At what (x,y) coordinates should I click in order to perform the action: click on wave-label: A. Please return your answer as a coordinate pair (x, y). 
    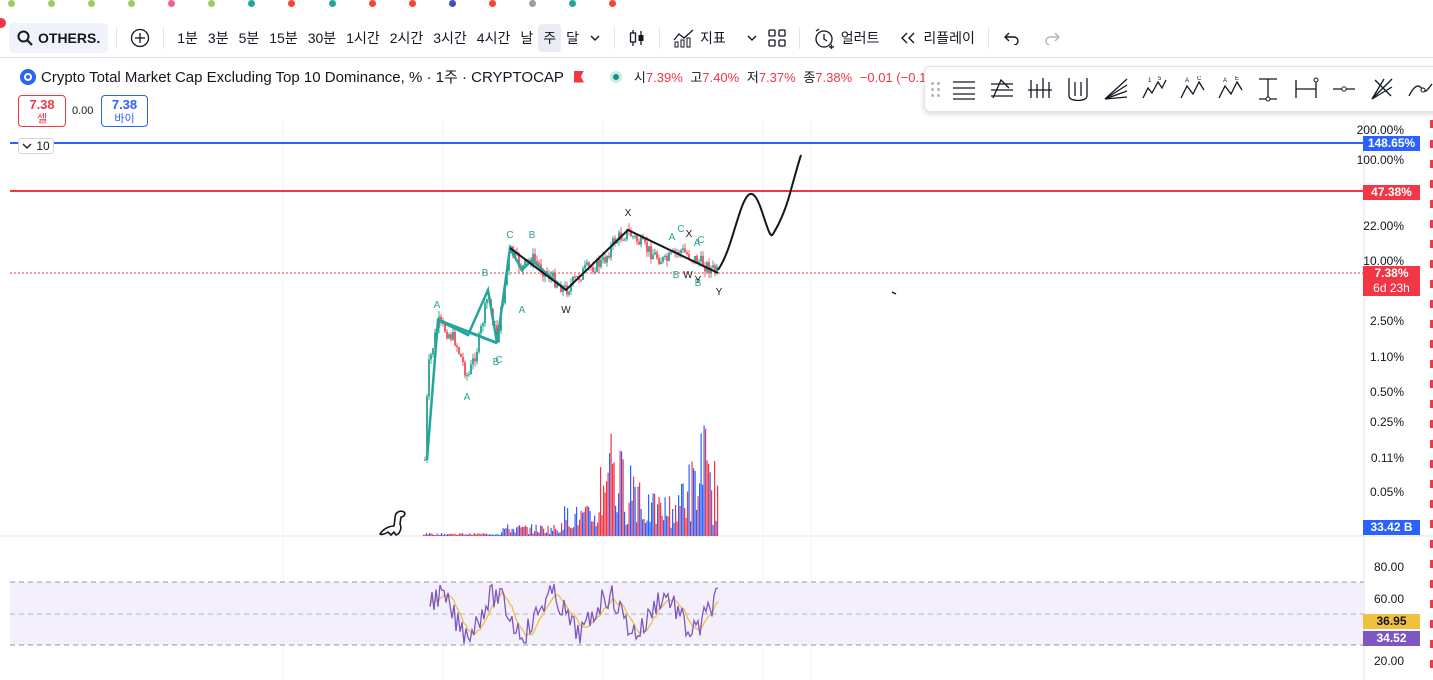
    Looking at the image, I should click on (697, 243).